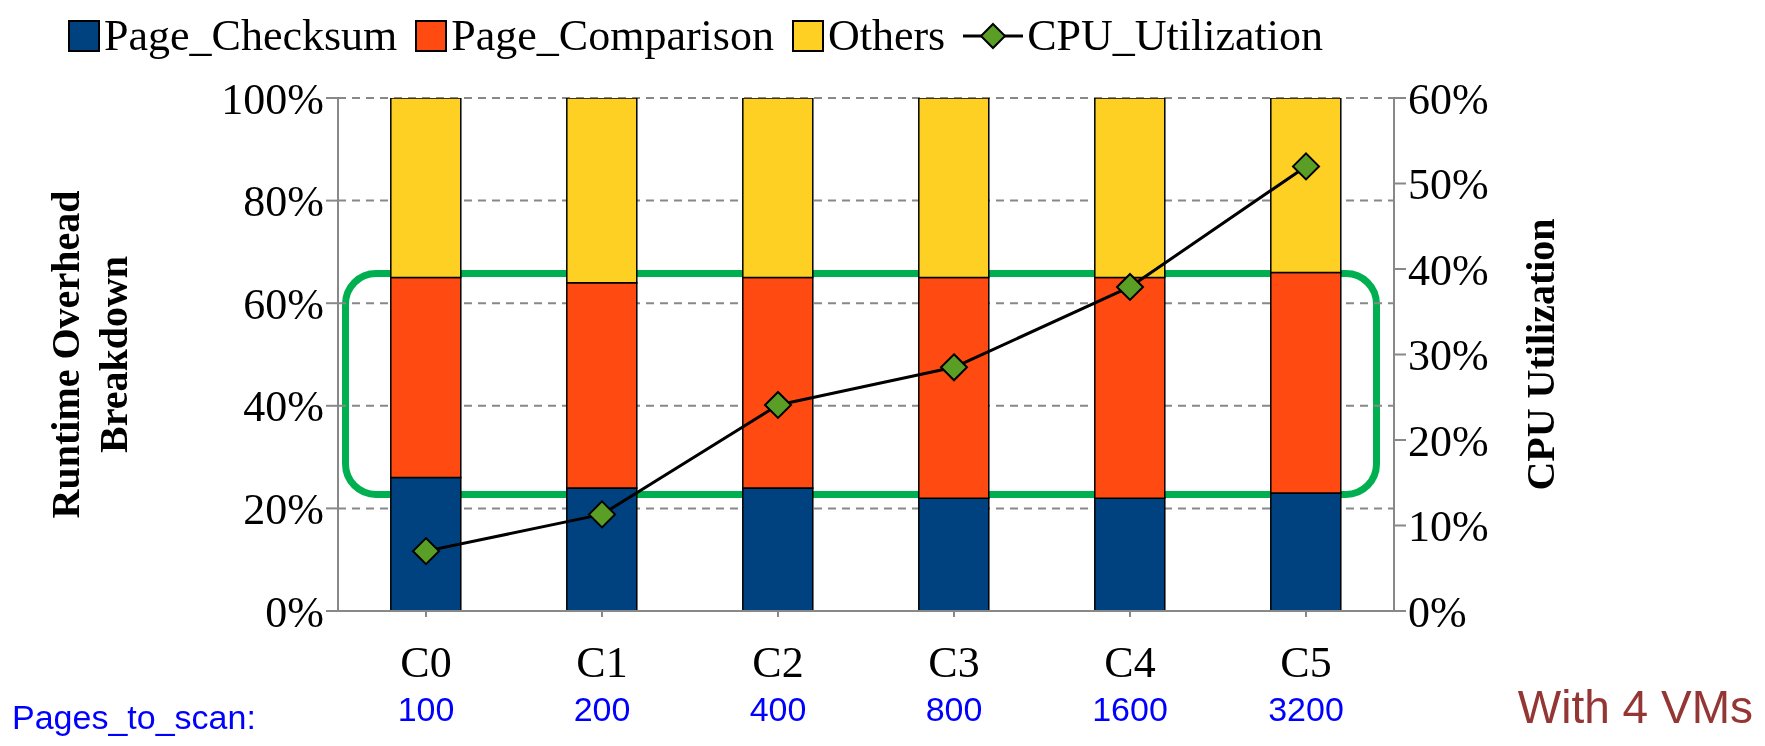 Image resolution: width=1765 pixels, height=746 pixels. I want to click on y-tick-label: 60%, so click(283, 304).